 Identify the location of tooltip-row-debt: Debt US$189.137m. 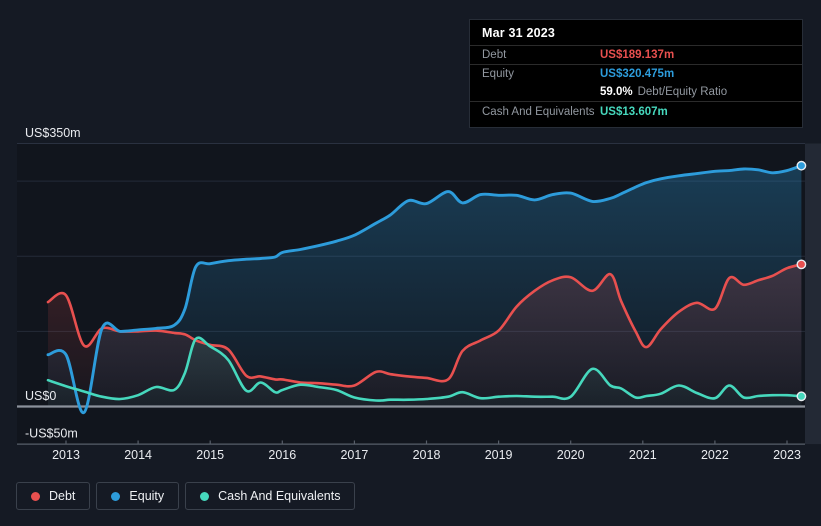
(636, 55).